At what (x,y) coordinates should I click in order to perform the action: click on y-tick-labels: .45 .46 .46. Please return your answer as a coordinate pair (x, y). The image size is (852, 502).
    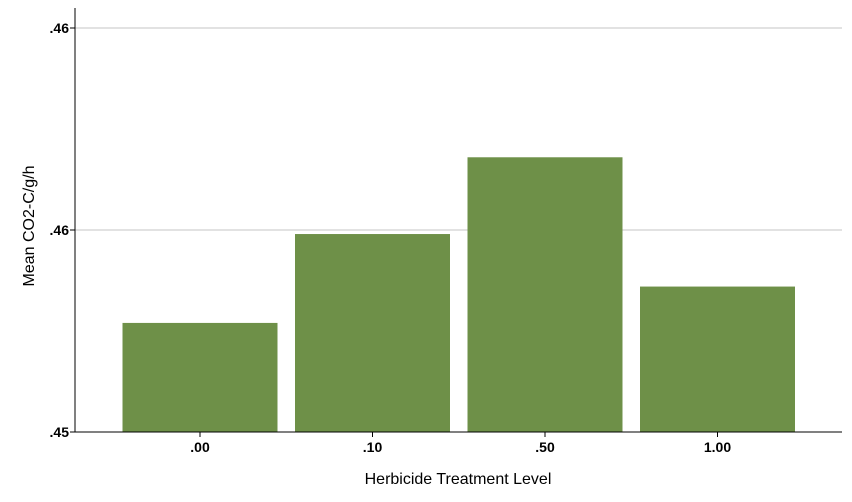
    Looking at the image, I should click on (60, 230).